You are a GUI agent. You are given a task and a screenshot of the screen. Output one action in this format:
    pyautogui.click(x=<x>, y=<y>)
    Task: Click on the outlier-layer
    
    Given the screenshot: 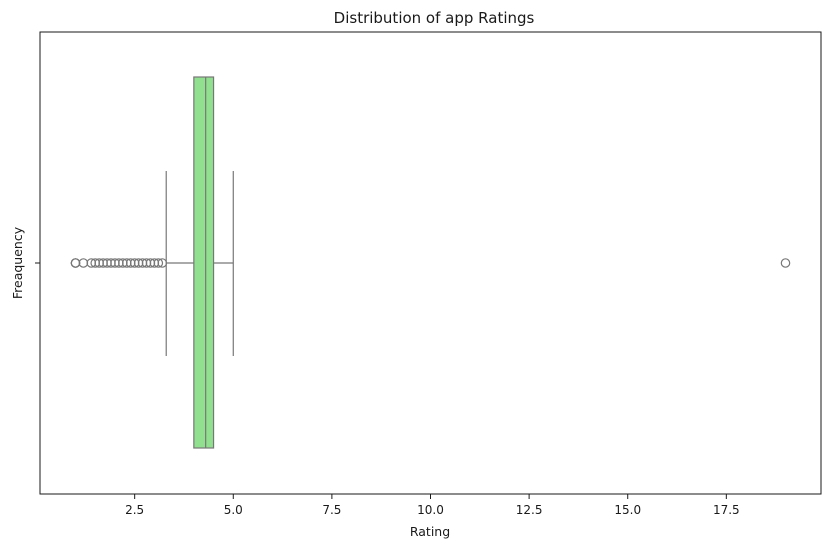 What is the action you would take?
    pyautogui.click(x=430, y=263)
    